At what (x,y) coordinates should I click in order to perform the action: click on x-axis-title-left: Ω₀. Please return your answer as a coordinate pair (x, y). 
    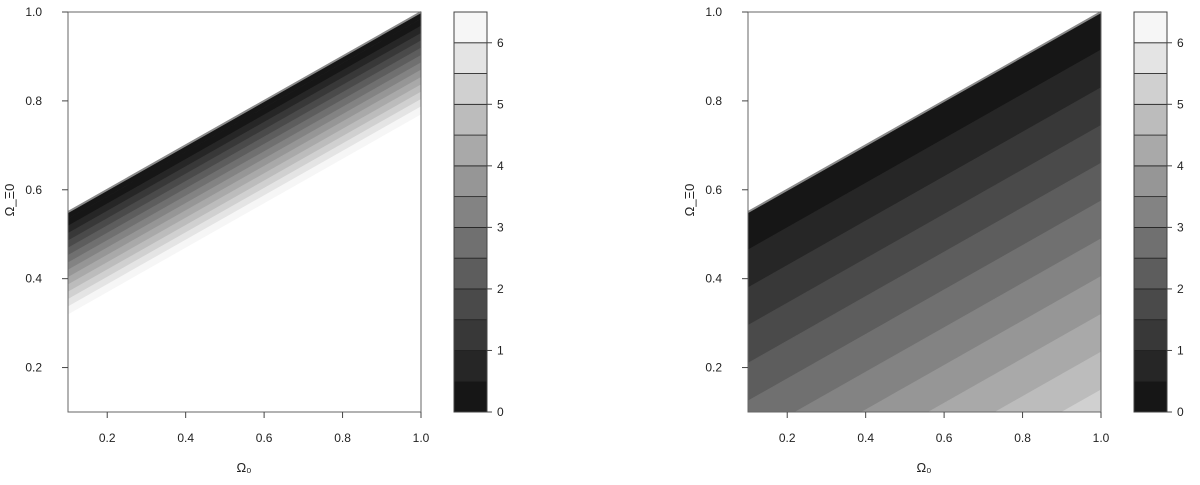
    Looking at the image, I should click on (243, 467).